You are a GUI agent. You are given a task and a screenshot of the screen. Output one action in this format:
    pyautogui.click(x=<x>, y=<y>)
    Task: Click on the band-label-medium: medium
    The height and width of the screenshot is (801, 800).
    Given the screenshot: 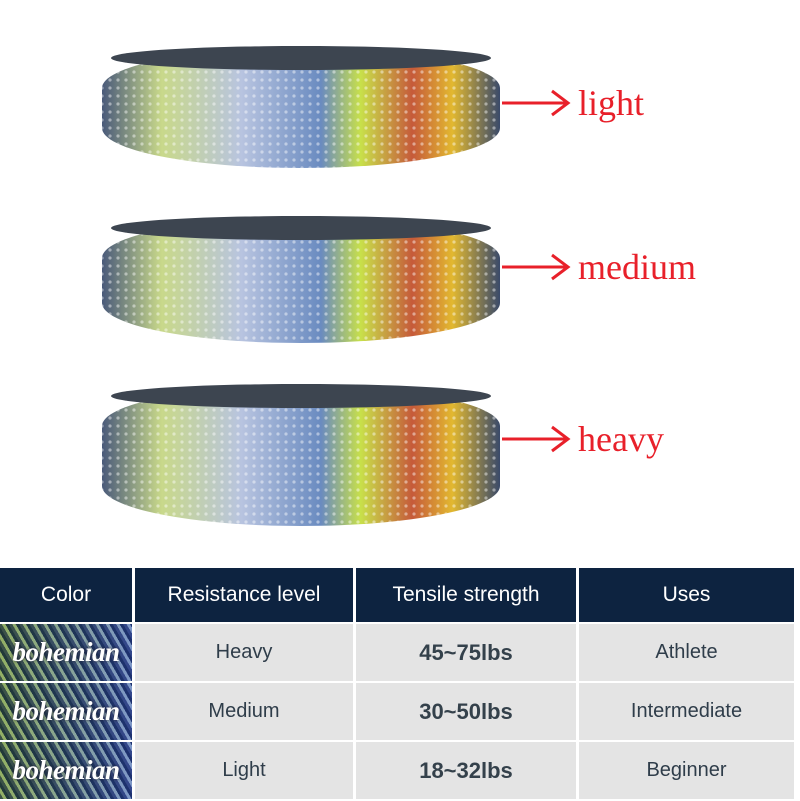 What is the action you would take?
    pyautogui.click(x=598, y=267)
    